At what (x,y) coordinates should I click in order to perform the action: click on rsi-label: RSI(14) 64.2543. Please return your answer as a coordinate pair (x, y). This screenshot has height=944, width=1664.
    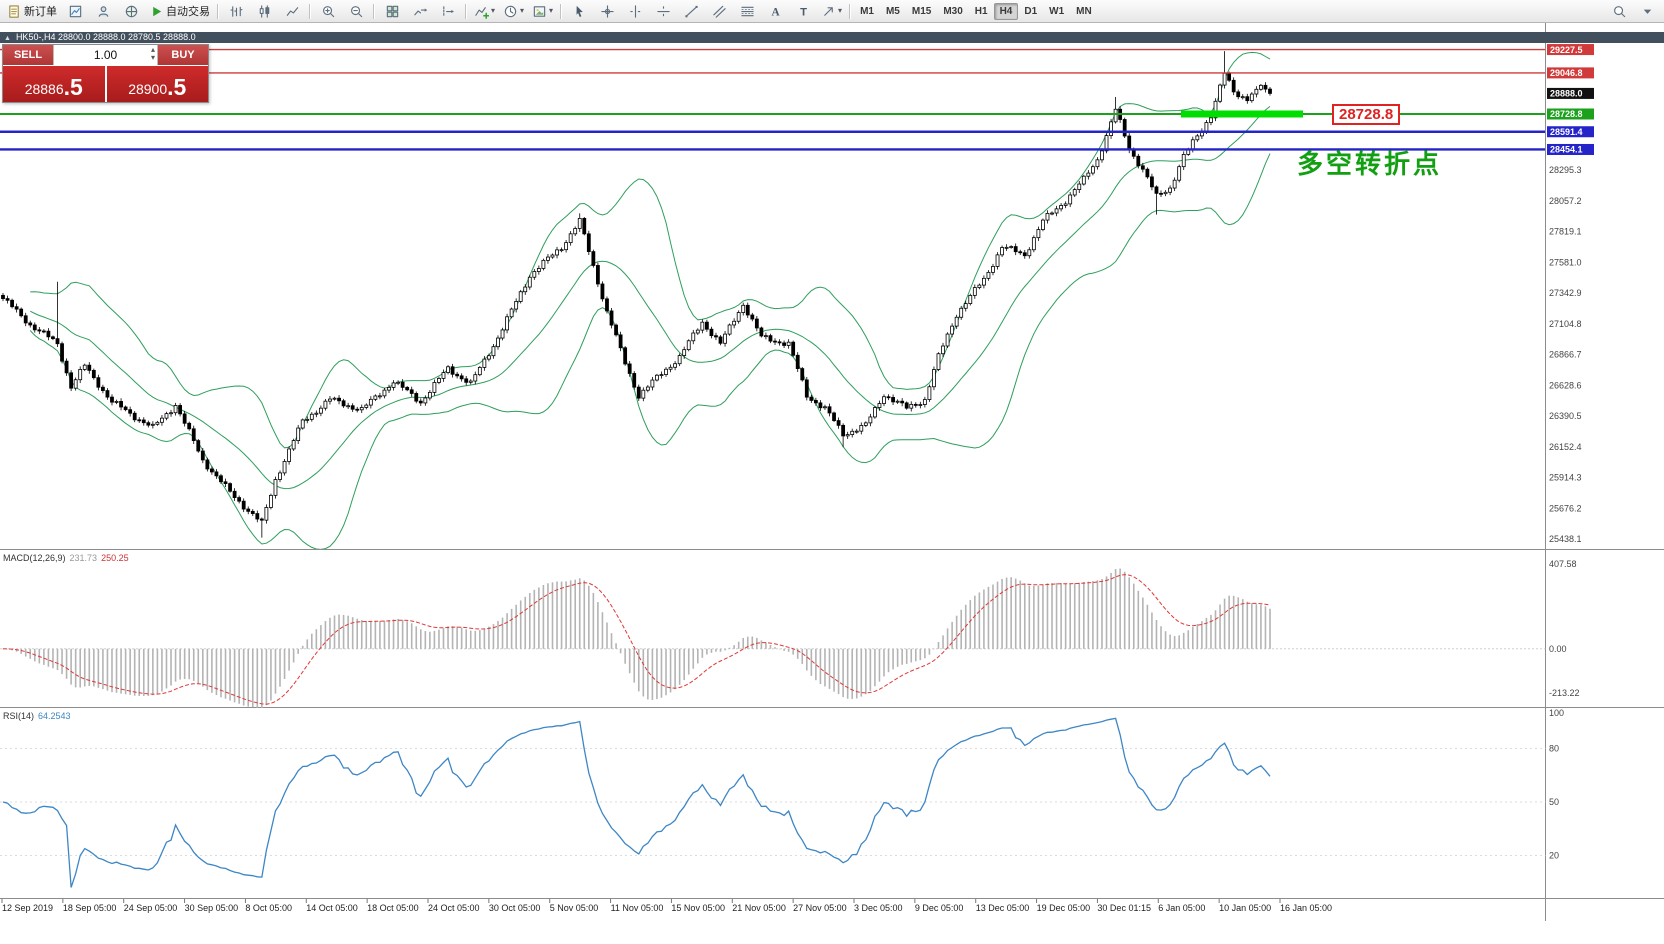
    Looking at the image, I should click on (37, 716).